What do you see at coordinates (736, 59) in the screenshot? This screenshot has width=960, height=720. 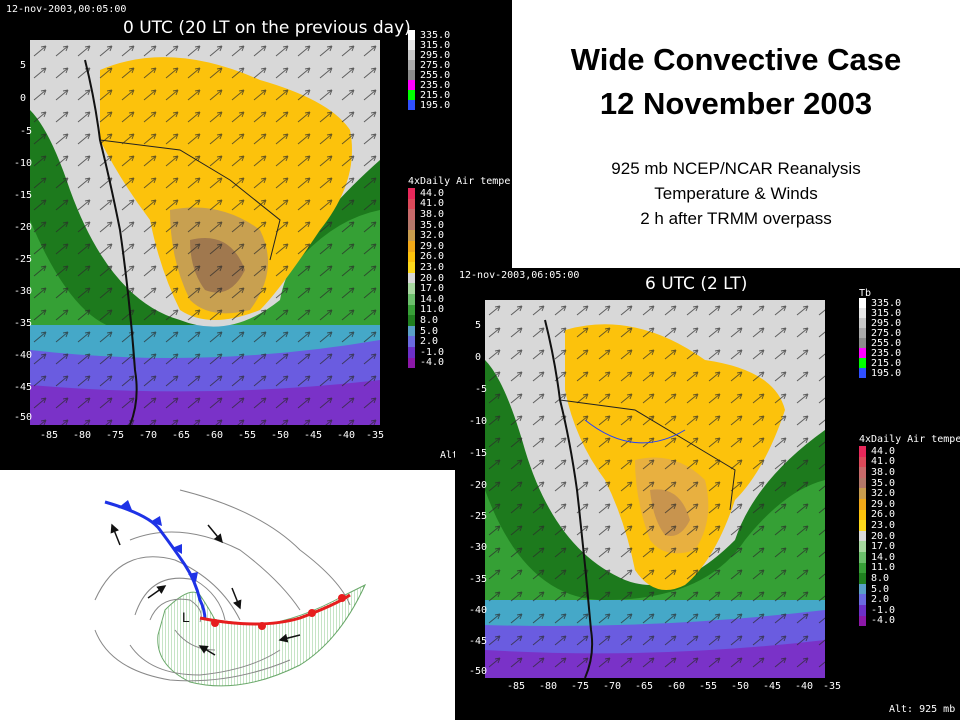 I see `slide-title: Wide Convective Case` at bounding box center [736, 59].